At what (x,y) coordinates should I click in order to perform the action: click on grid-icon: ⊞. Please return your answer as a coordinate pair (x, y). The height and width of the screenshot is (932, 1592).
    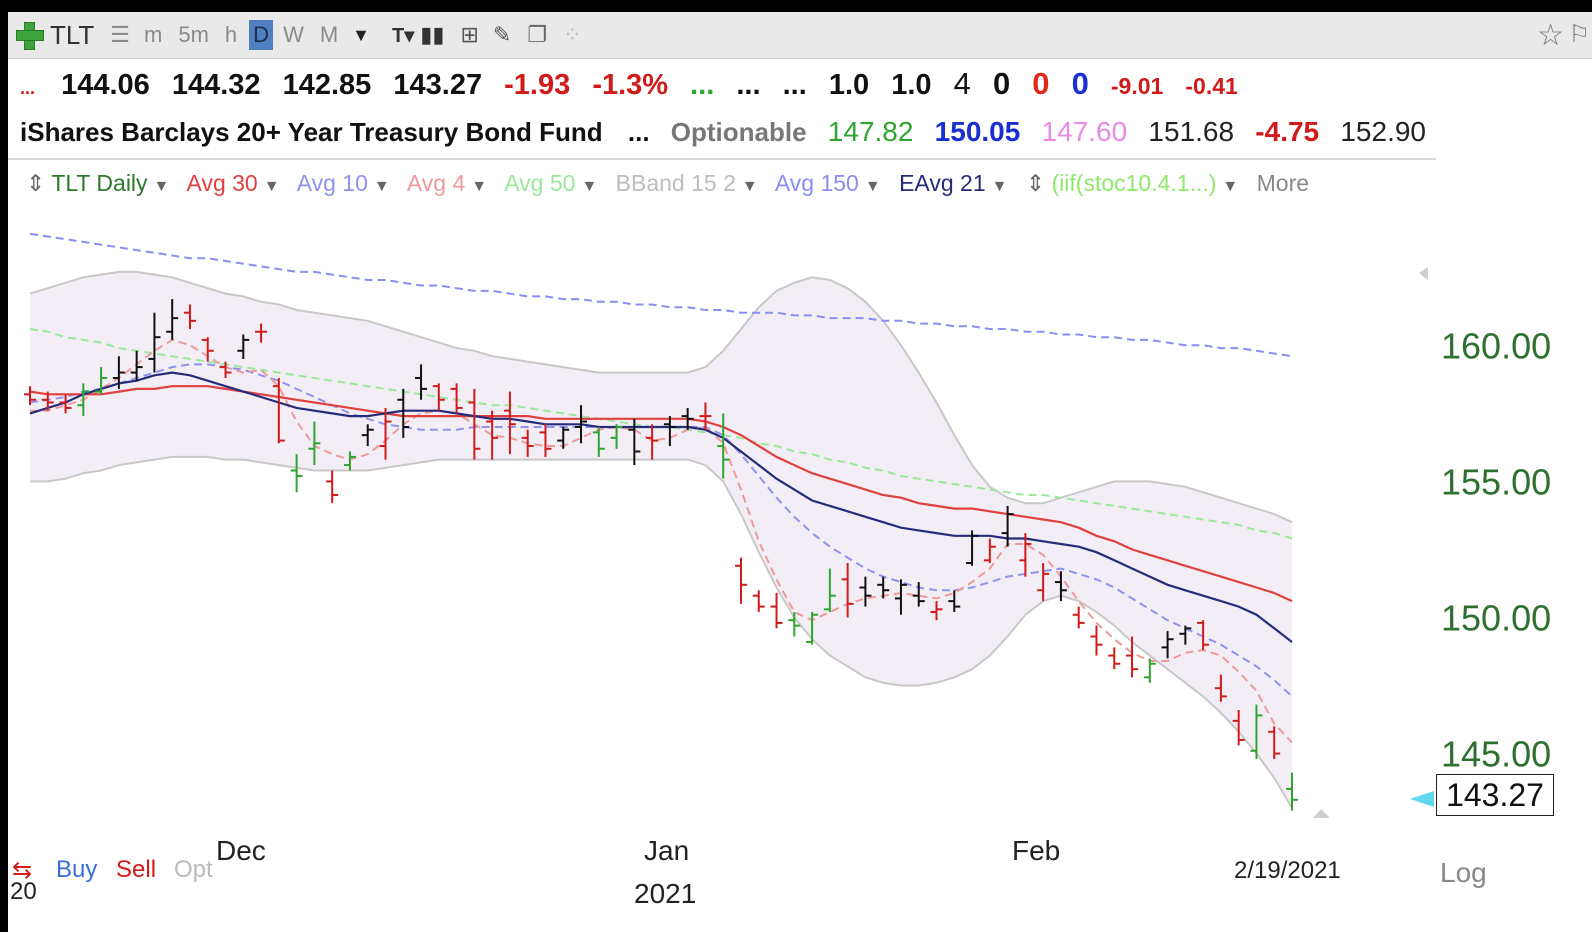
    Looking at the image, I should click on (469, 34).